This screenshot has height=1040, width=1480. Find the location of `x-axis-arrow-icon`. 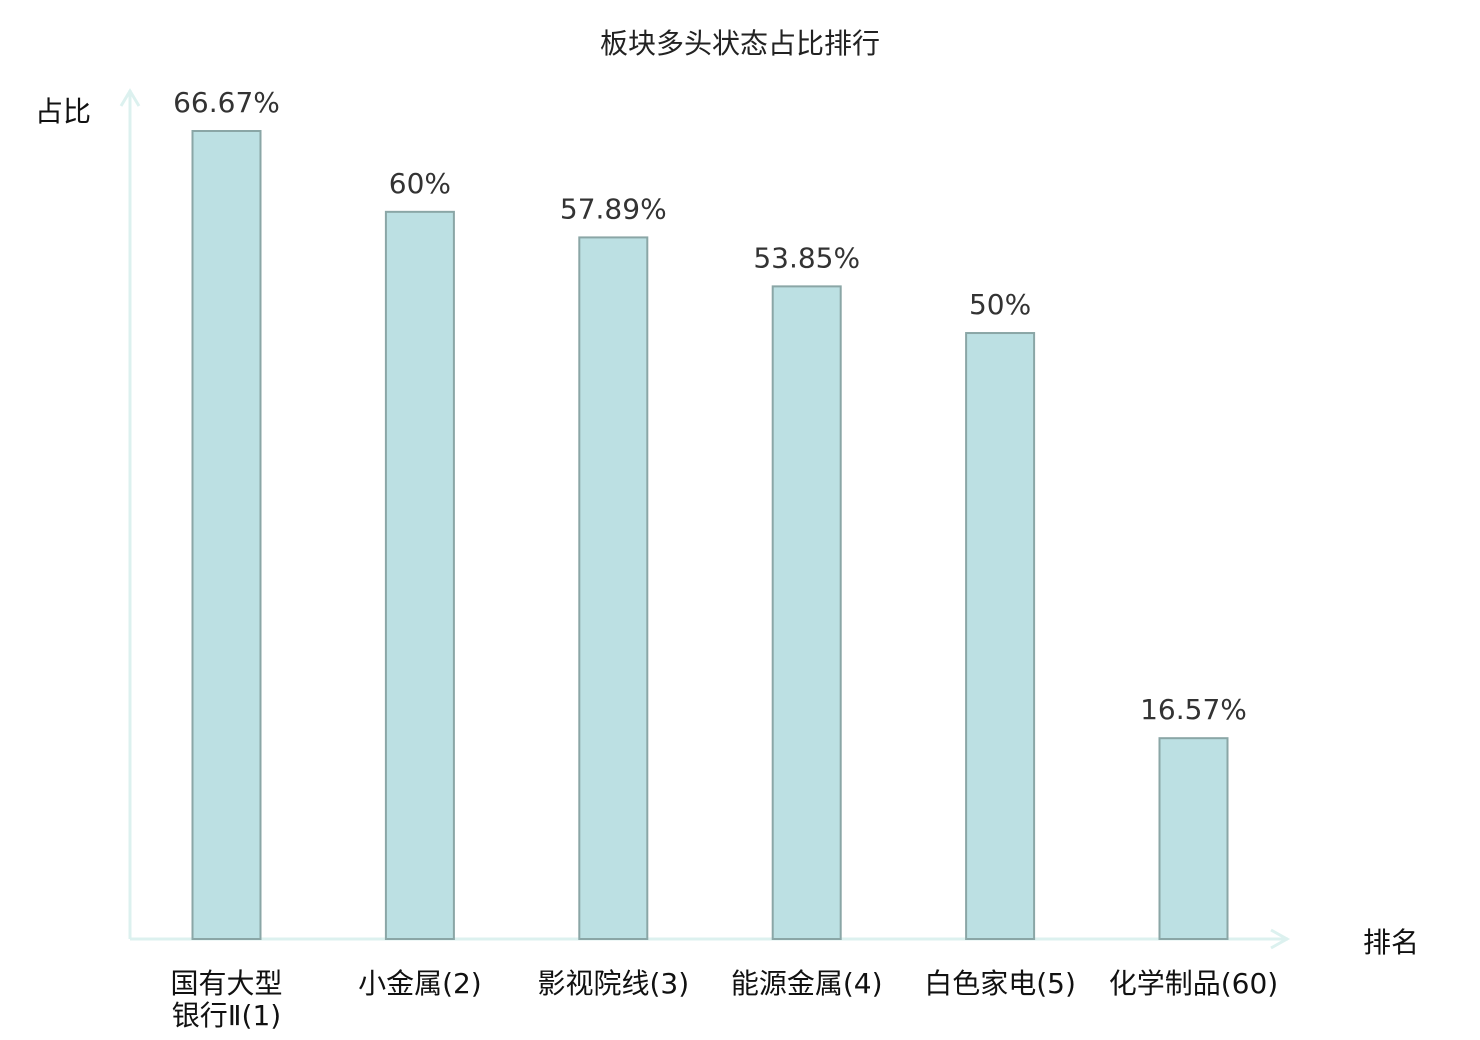

x-axis-arrow-icon is located at coordinates (1280, 939).